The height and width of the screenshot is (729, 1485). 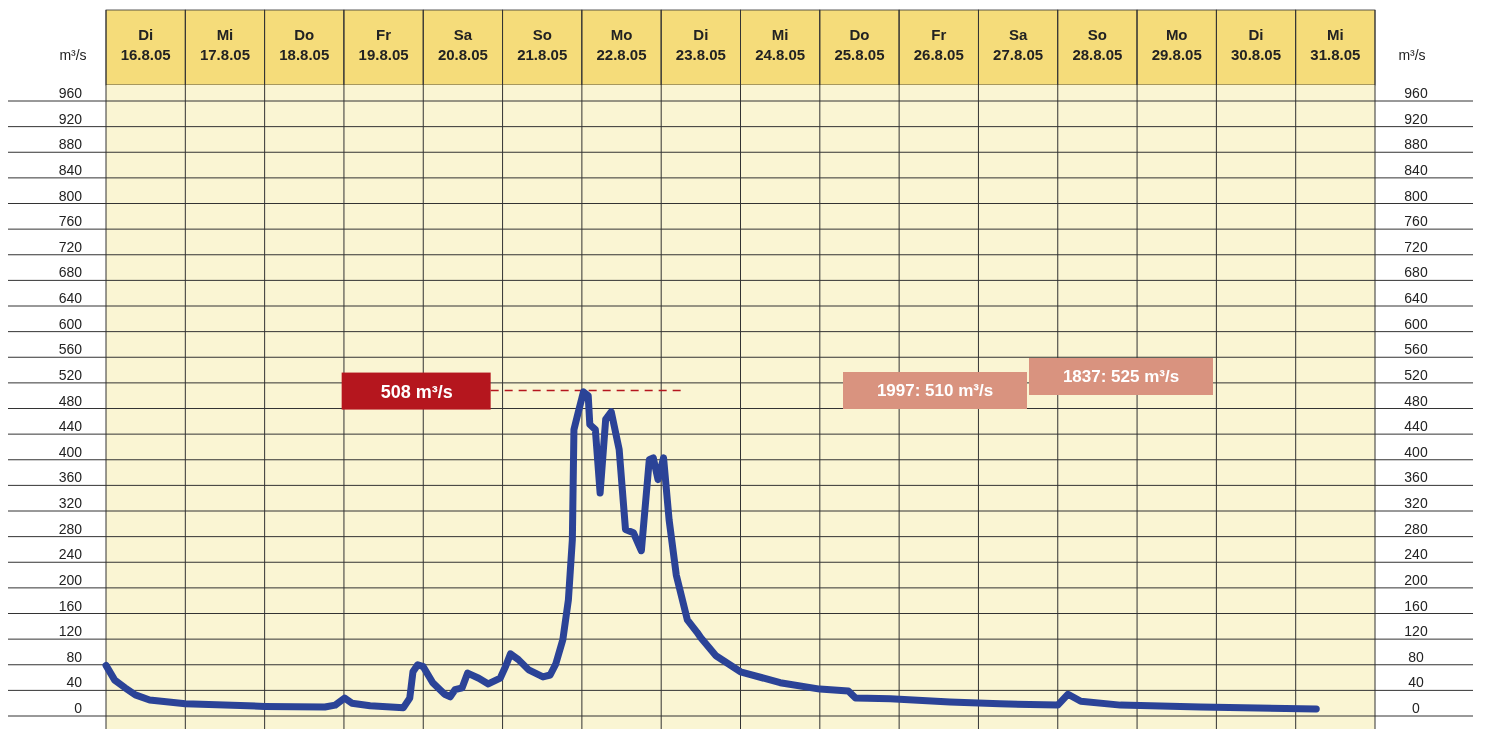 What do you see at coordinates (1416, 426) in the screenshot?
I see `y2-tick-label: 440` at bounding box center [1416, 426].